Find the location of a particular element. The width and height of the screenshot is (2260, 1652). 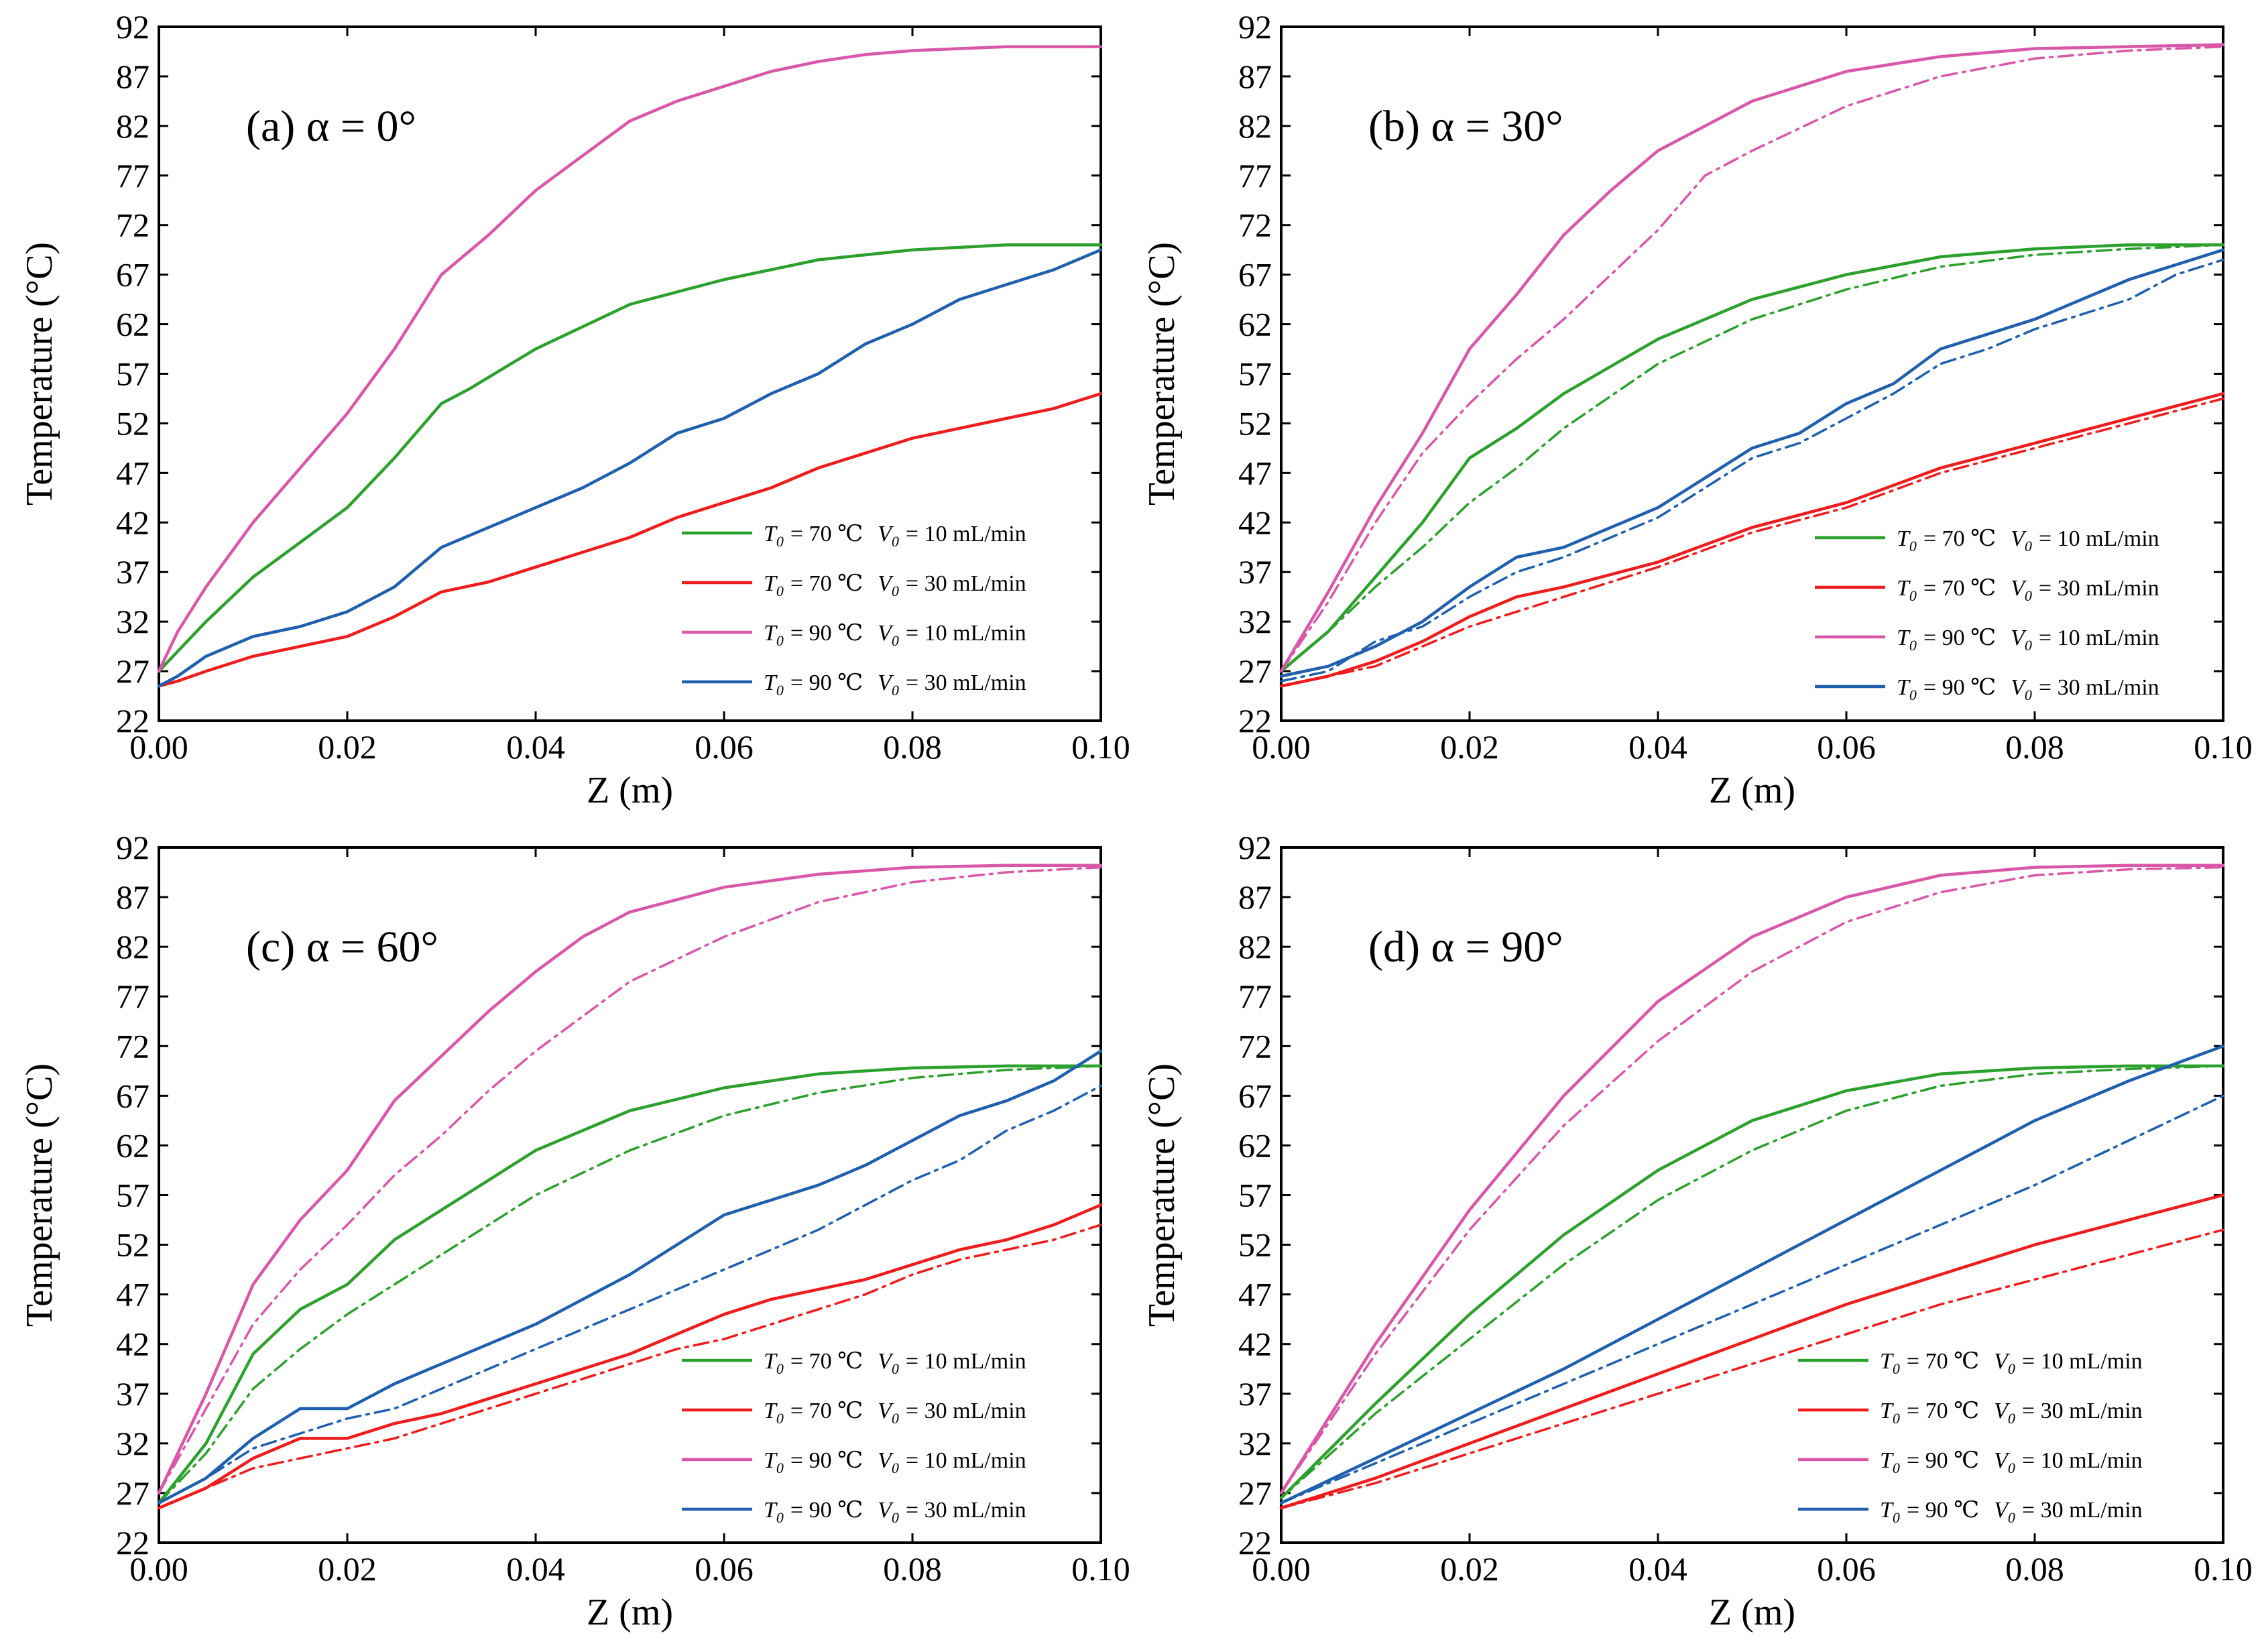

legend-tval: = 70 ℃ is located at coordinates (1960, 538).